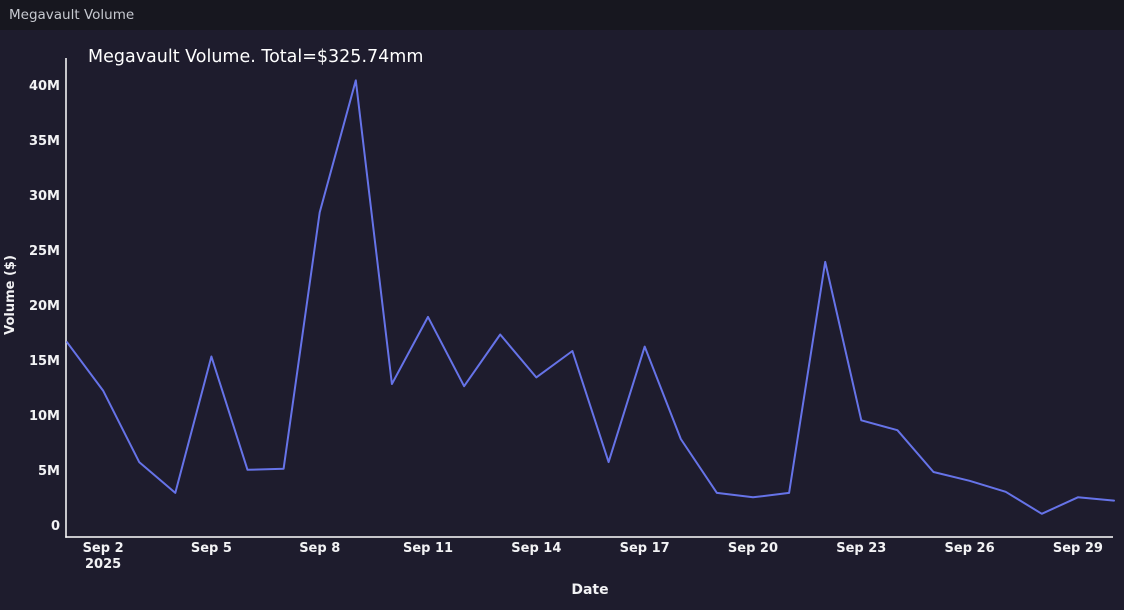 Image resolution: width=1124 pixels, height=610 pixels. I want to click on x-tick-label: Sep 8, so click(320, 548).